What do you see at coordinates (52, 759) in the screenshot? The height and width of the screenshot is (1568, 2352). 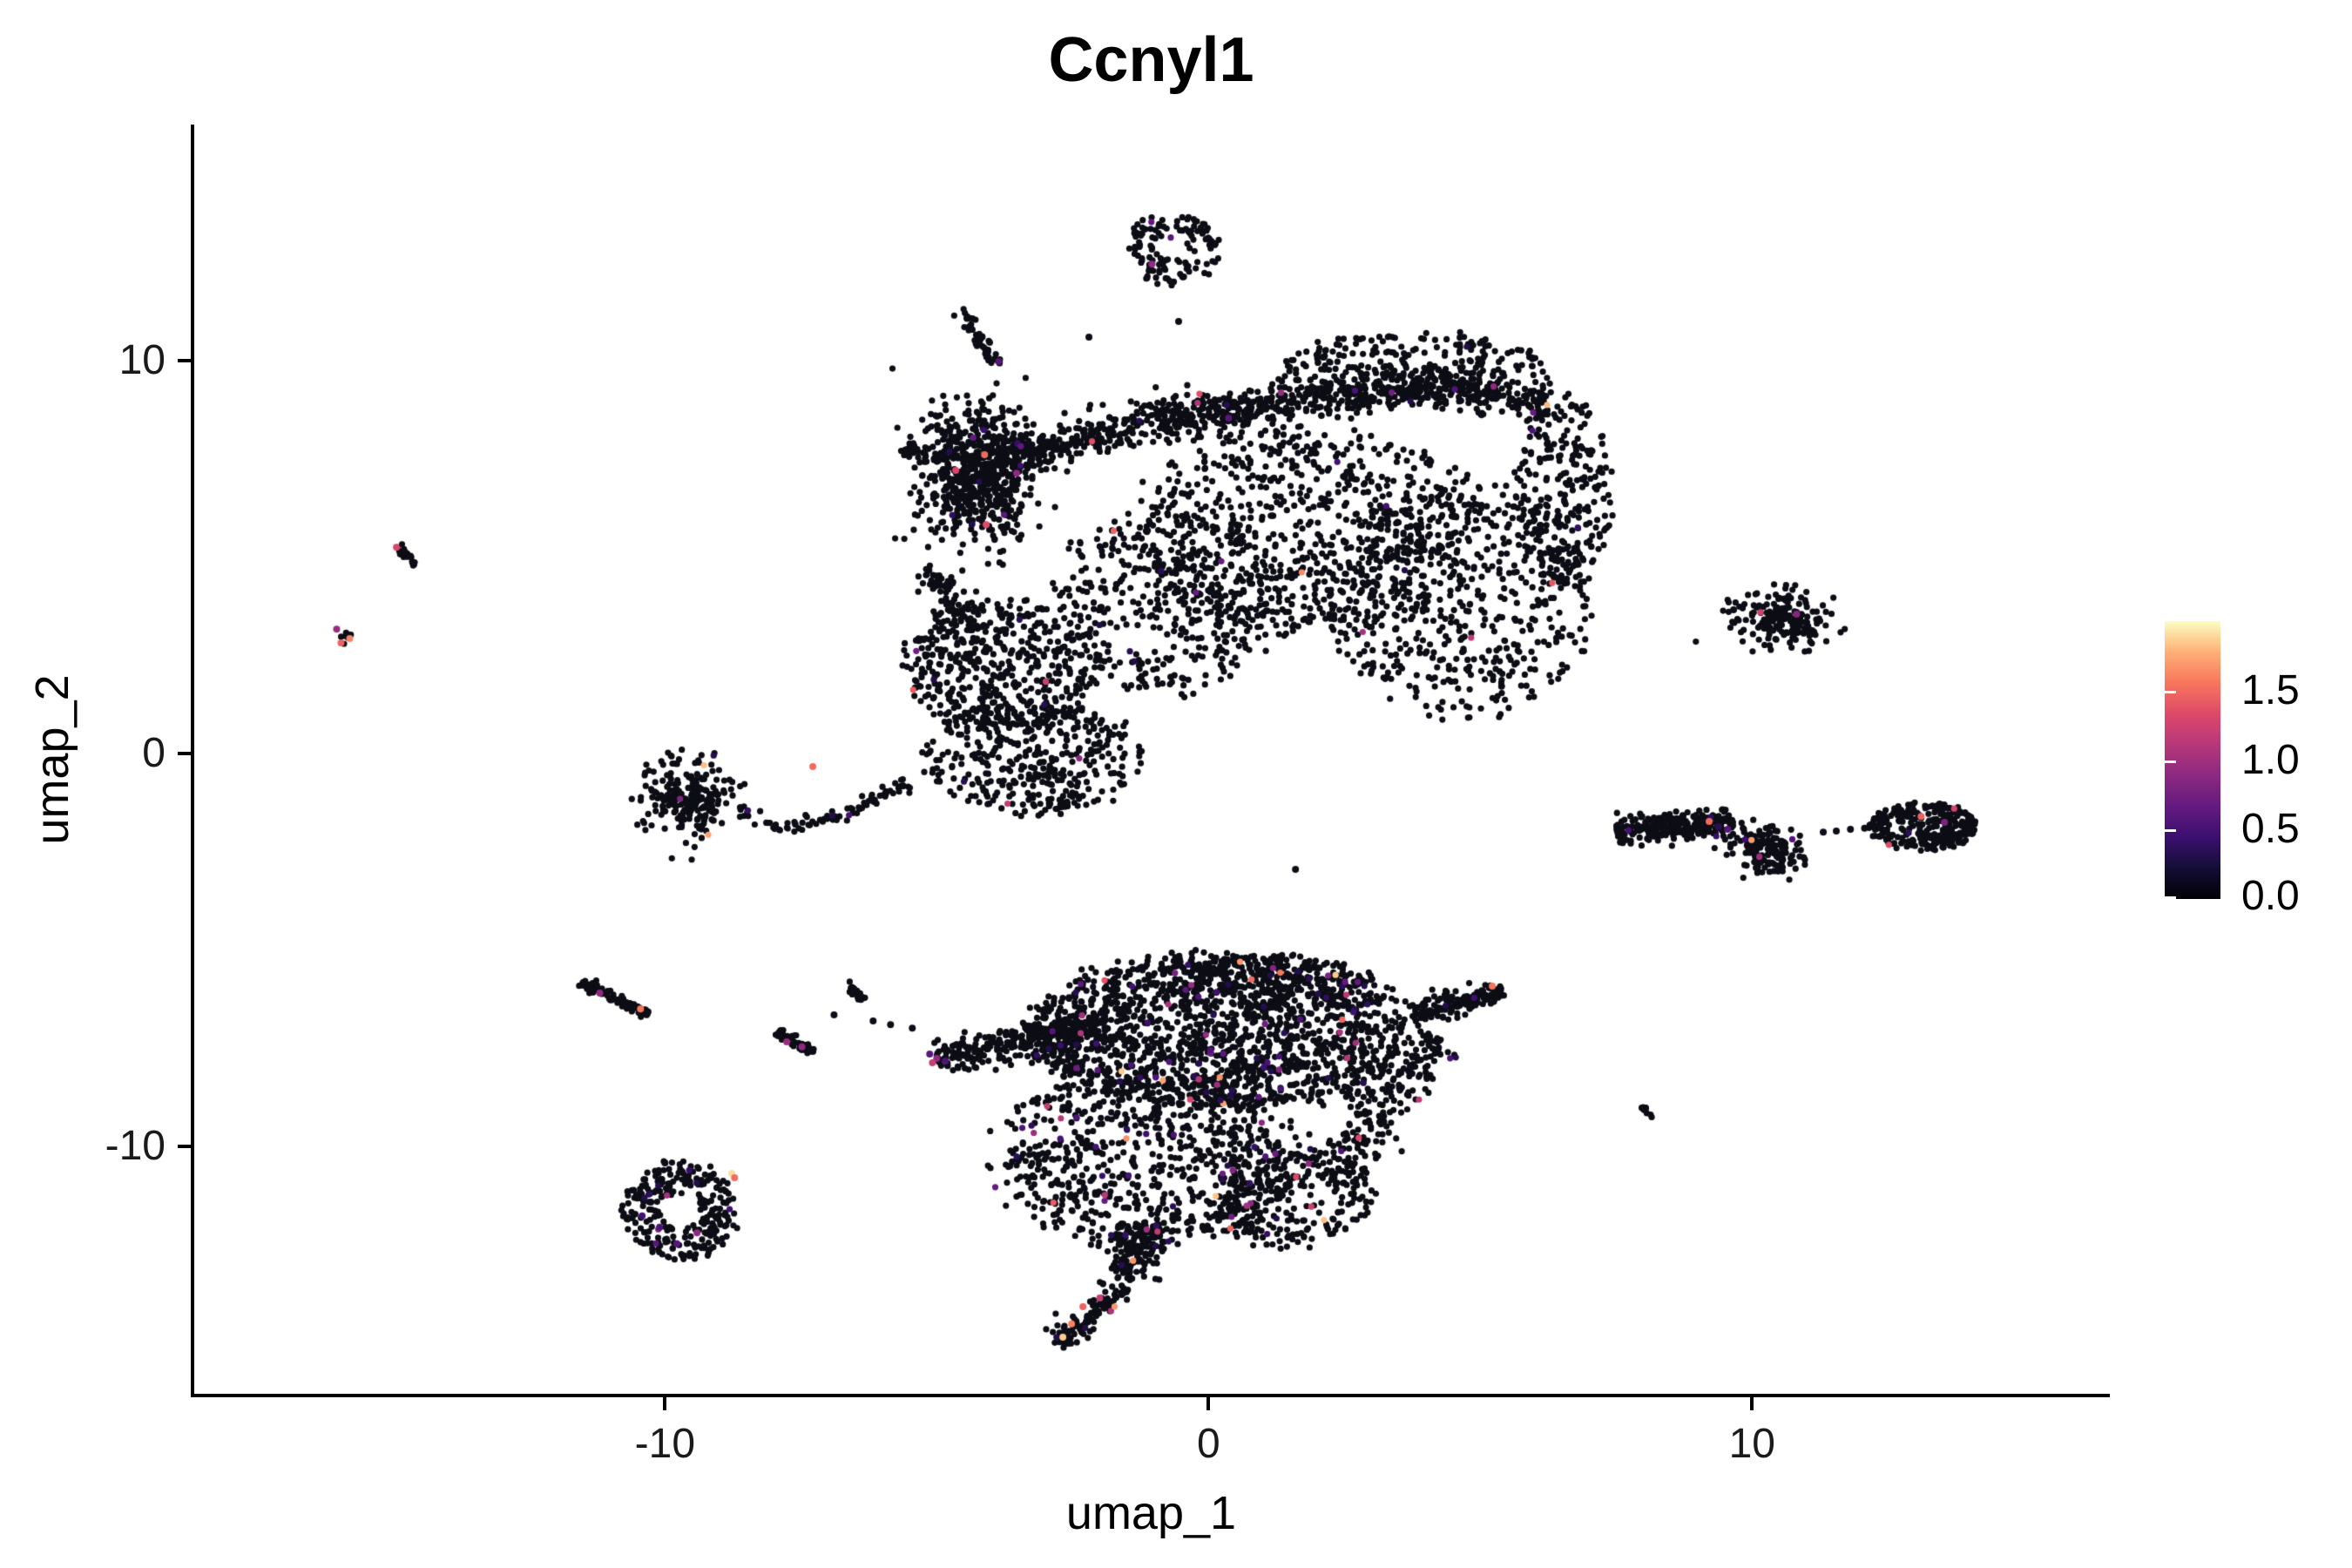 I see `y-axis-title: umap_2` at bounding box center [52, 759].